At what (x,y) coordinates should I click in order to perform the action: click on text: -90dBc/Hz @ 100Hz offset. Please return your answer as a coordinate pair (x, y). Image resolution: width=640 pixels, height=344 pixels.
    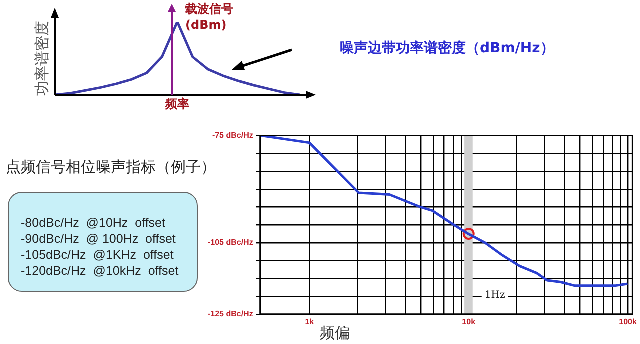
    Looking at the image, I should click on (99, 239).